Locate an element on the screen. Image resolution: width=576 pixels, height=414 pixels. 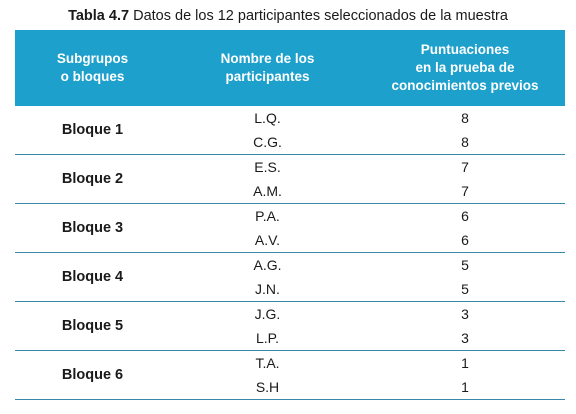
table-row: Bloque 3 P.A. 6 is located at coordinates (290, 228).